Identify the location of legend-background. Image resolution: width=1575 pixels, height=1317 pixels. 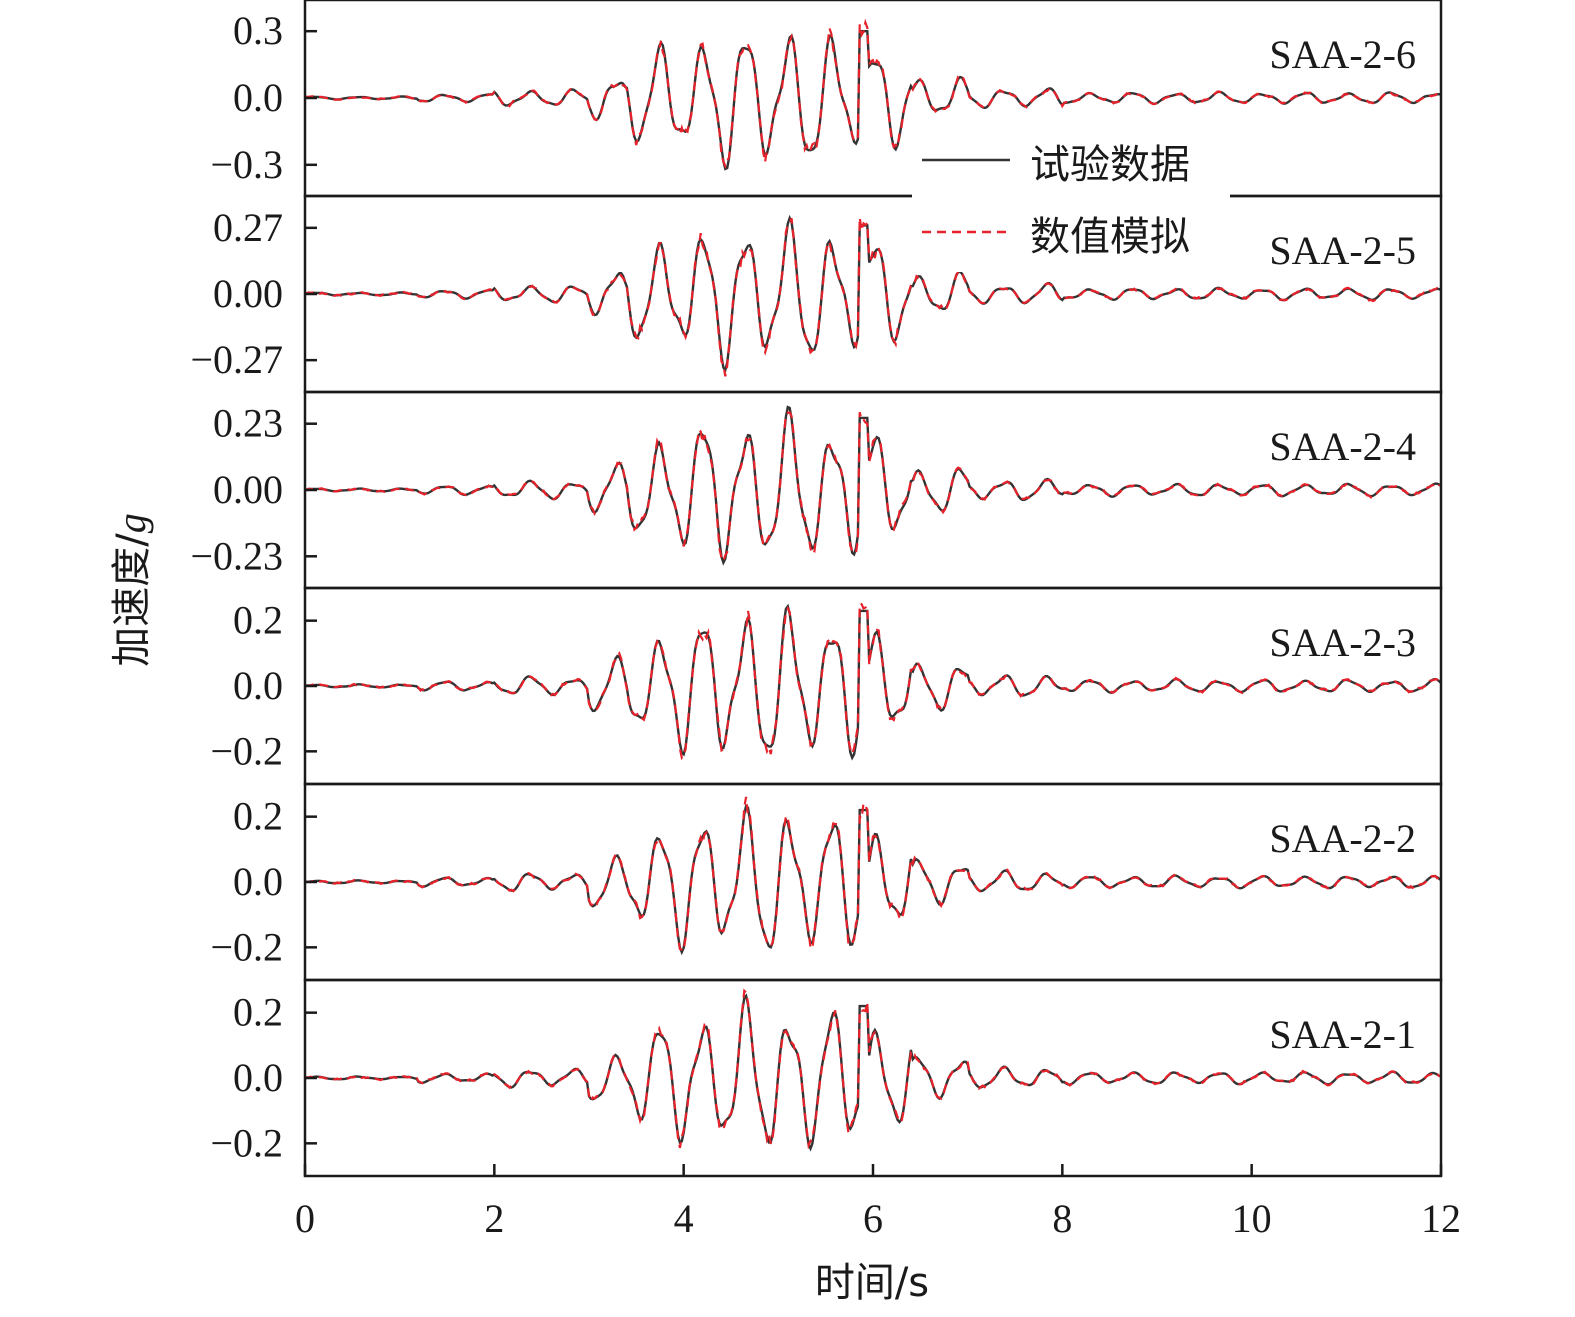
(1071, 202).